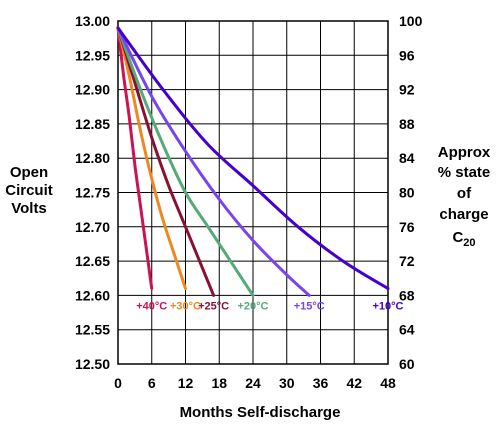 The image size is (500, 431). I want to click on series-label-15c: +15°C, so click(309, 307).